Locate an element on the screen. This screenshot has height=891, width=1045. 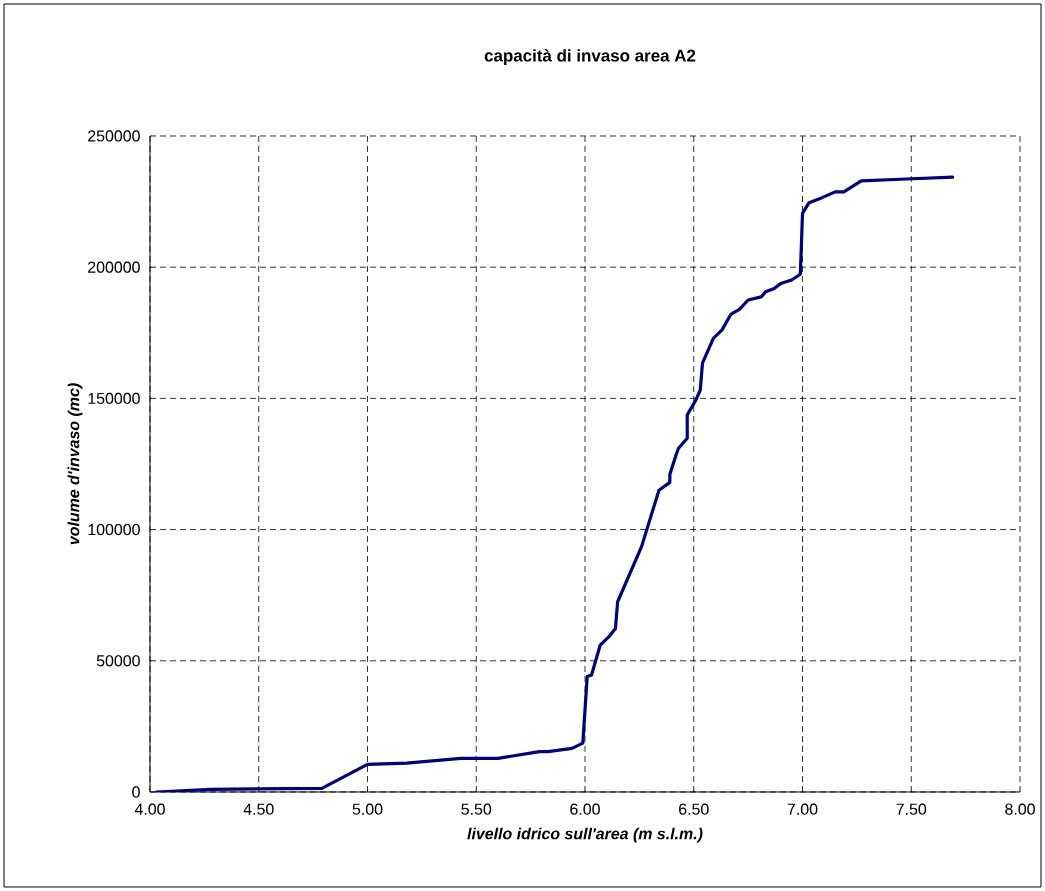
x-tick-label: 4.50 is located at coordinates (258, 809).